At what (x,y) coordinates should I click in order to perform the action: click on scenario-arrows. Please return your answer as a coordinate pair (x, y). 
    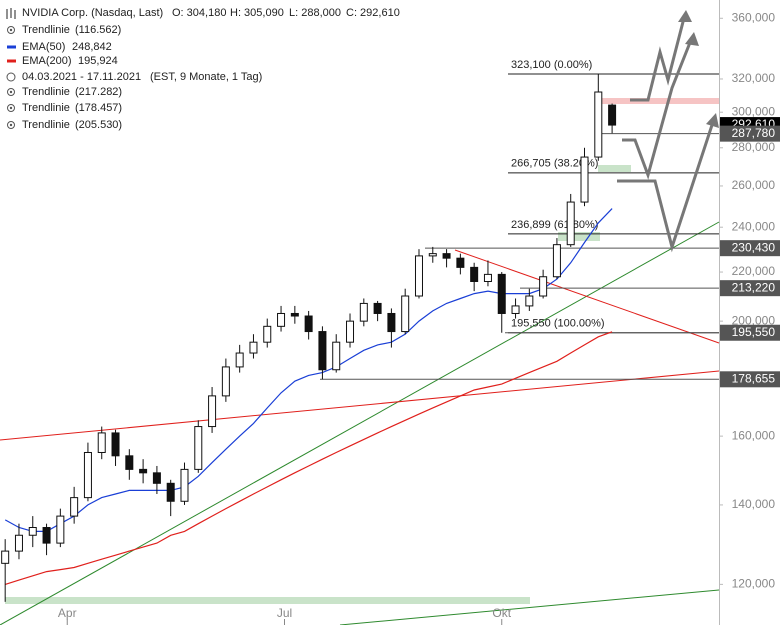
    Looking at the image, I should click on (668, 131).